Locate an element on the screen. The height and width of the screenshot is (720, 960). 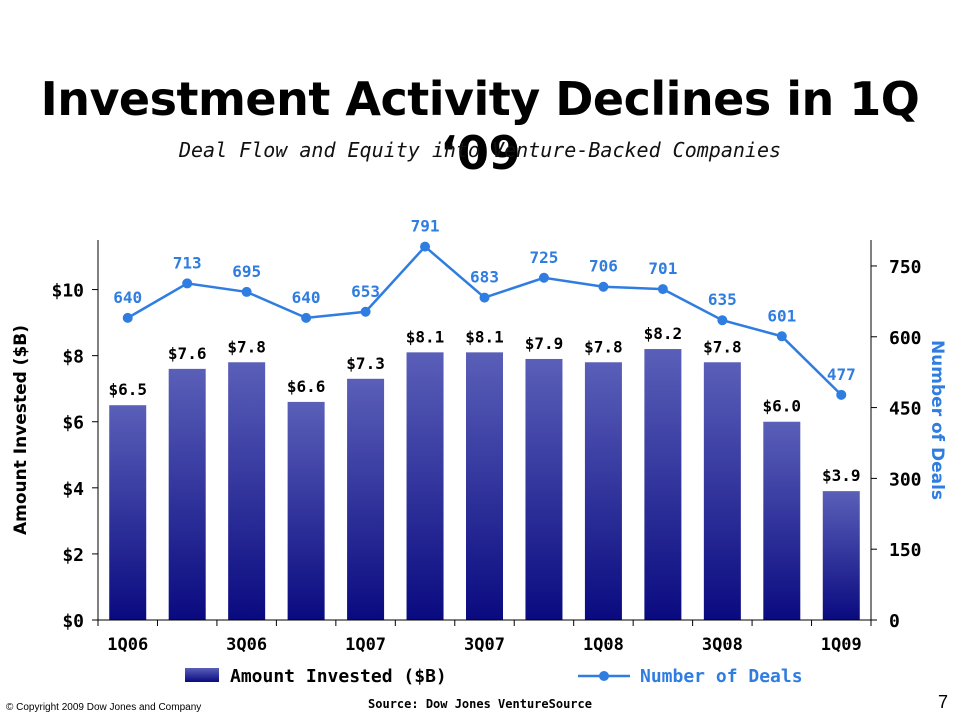
page-number: 7 is located at coordinates (942, 702).